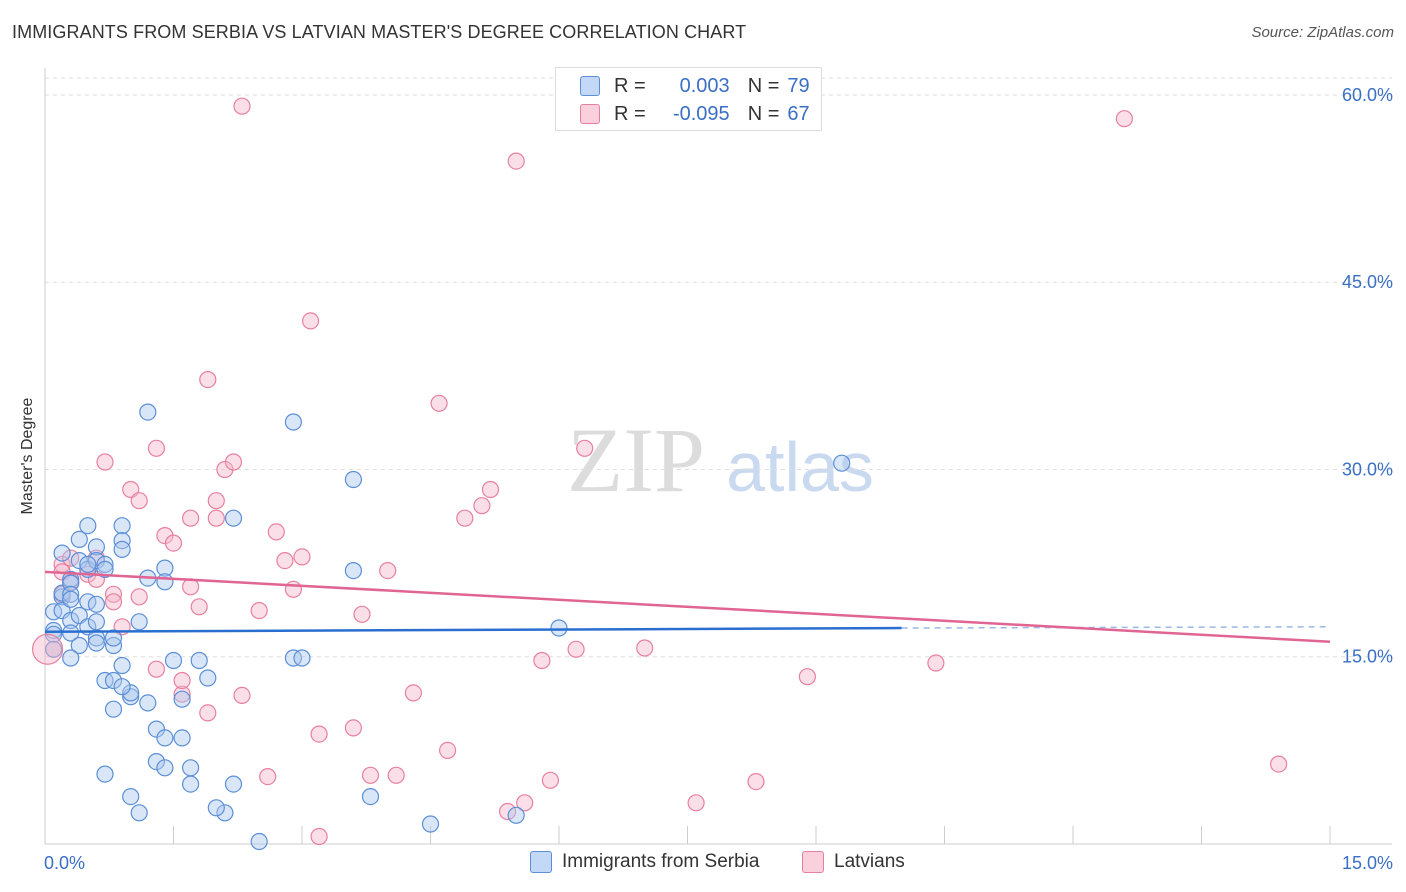 This screenshot has height=892, width=1406. Describe the element at coordinates (1367, 469) in the screenshot. I see `y-tick-label: 30.0%` at that location.